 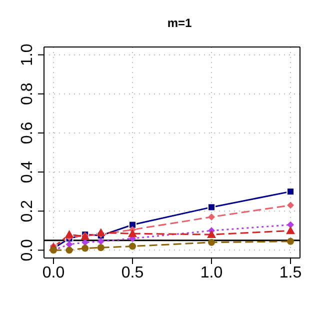 What do you see at coordinates (211, 273) in the screenshot?
I see `x-tick-label: 1.0` at bounding box center [211, 273].